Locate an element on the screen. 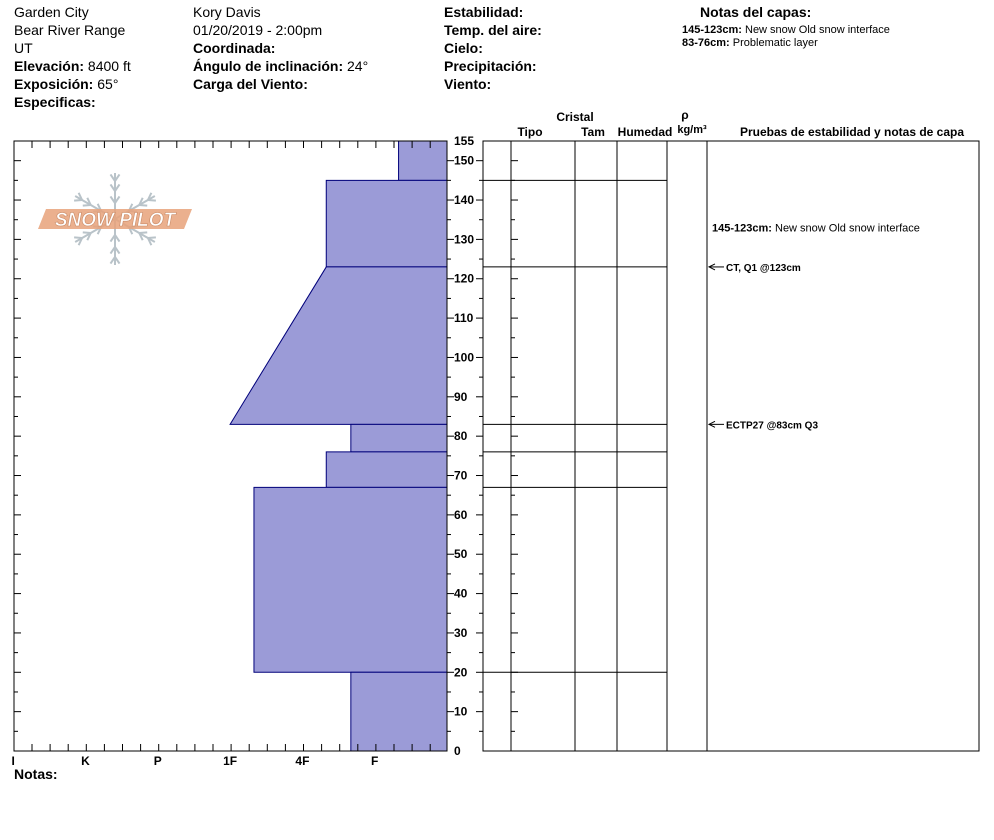  depth-tick-130: 130 is located at coordinates (464, 239).